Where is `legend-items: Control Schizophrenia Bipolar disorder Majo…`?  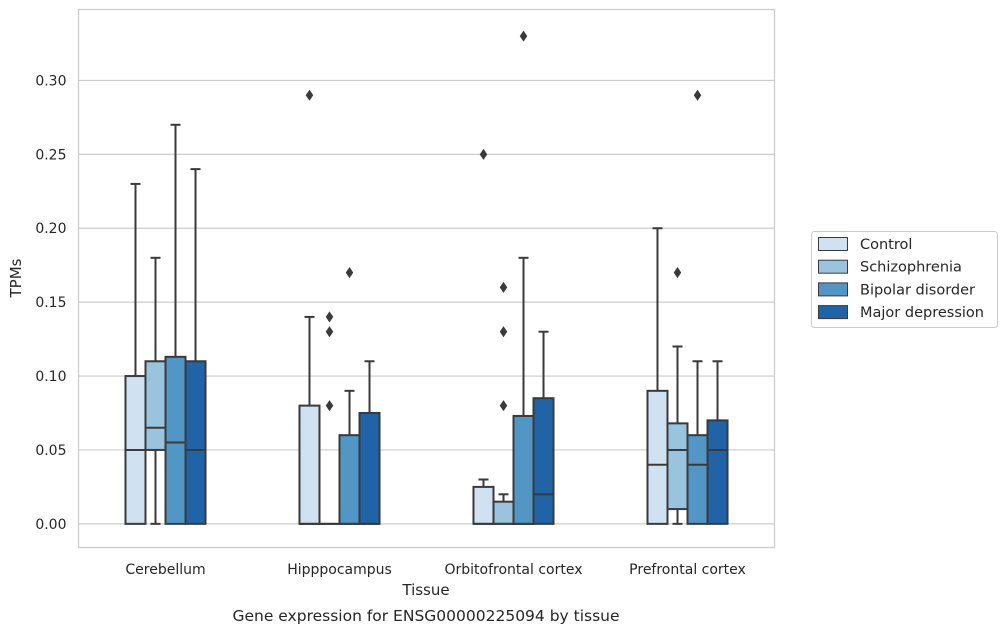 legend-items: Control Schizophrenia Bipolar disorder Majo… is located at coordinates (901, 279).